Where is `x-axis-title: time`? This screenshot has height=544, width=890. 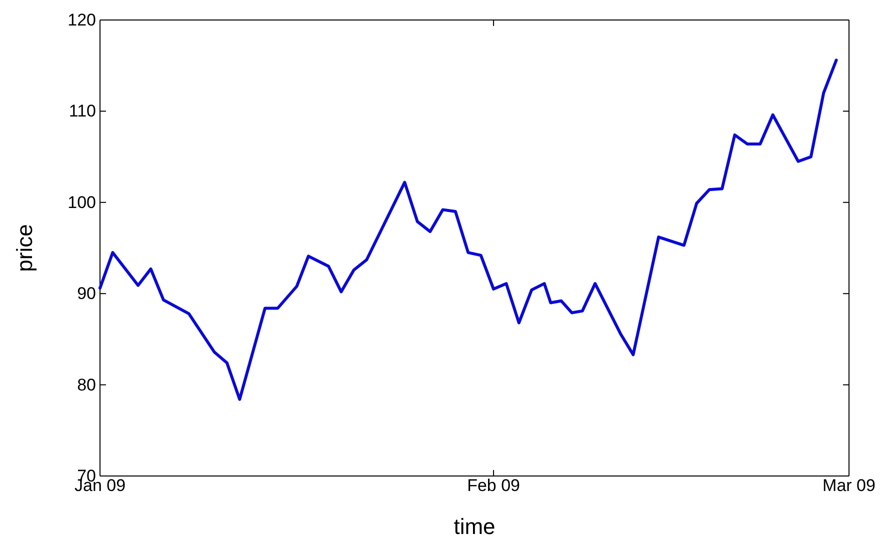
x-axis-title: time is located at coordinates (475, 526).